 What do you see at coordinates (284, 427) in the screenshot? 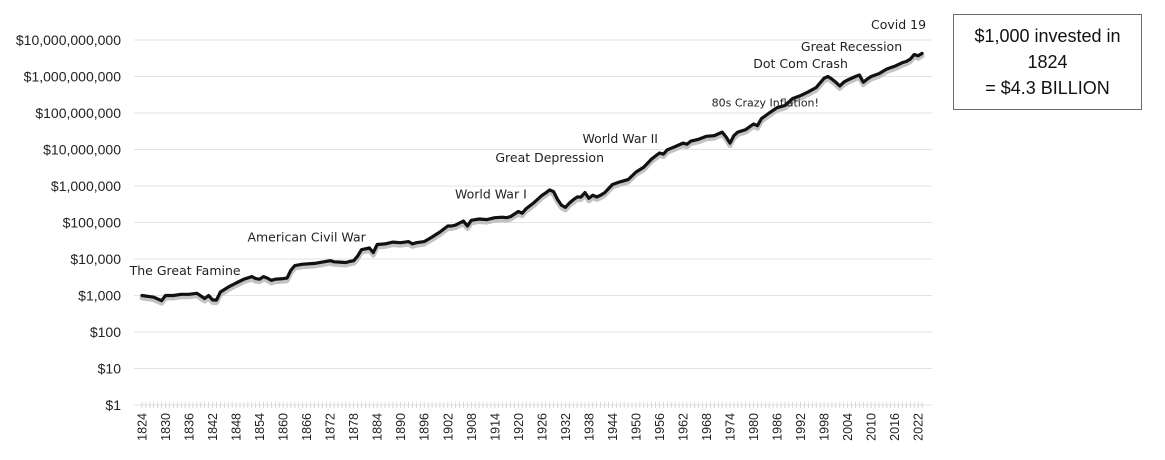
I see `x-tick-label: 1860` at bounding box center [284, 427].